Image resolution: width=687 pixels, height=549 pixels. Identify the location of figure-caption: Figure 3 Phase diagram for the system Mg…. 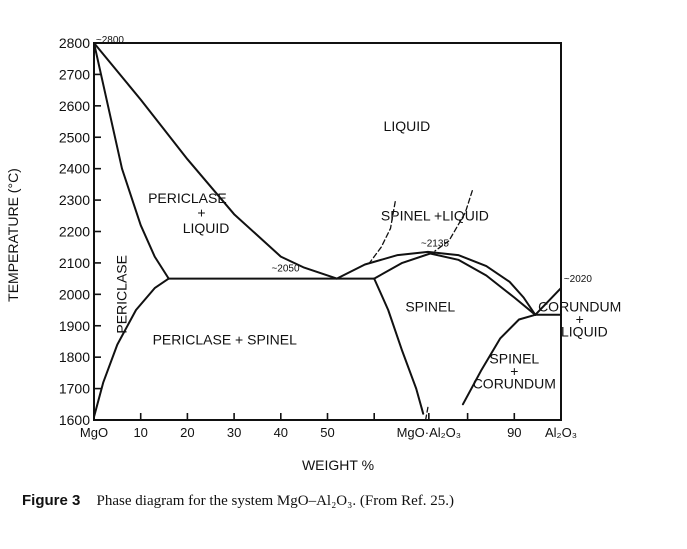
(347, 501).